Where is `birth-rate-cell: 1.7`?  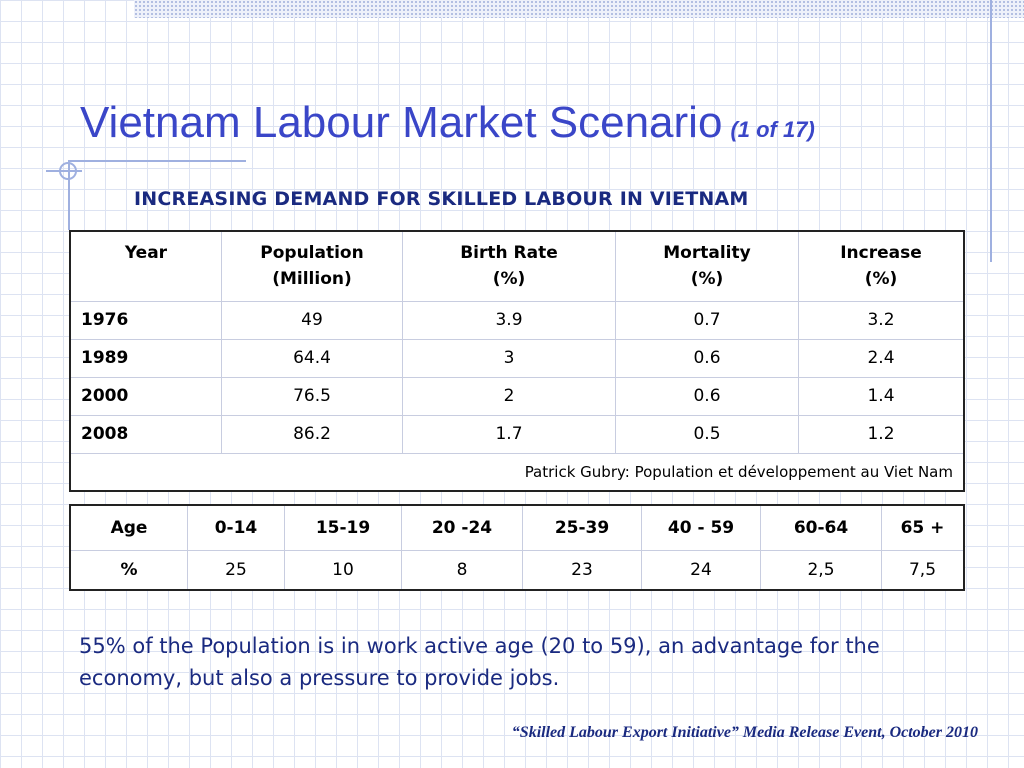
birth-rate-cell: 1.7 is located at coordinates (509, 434).